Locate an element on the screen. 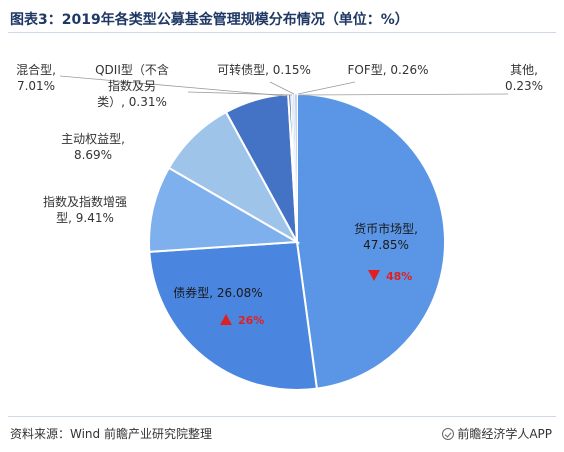 The width and height of the screenshot is (564, 452). change-indicator-债券型: 26% is located at coordinates (242, 320).